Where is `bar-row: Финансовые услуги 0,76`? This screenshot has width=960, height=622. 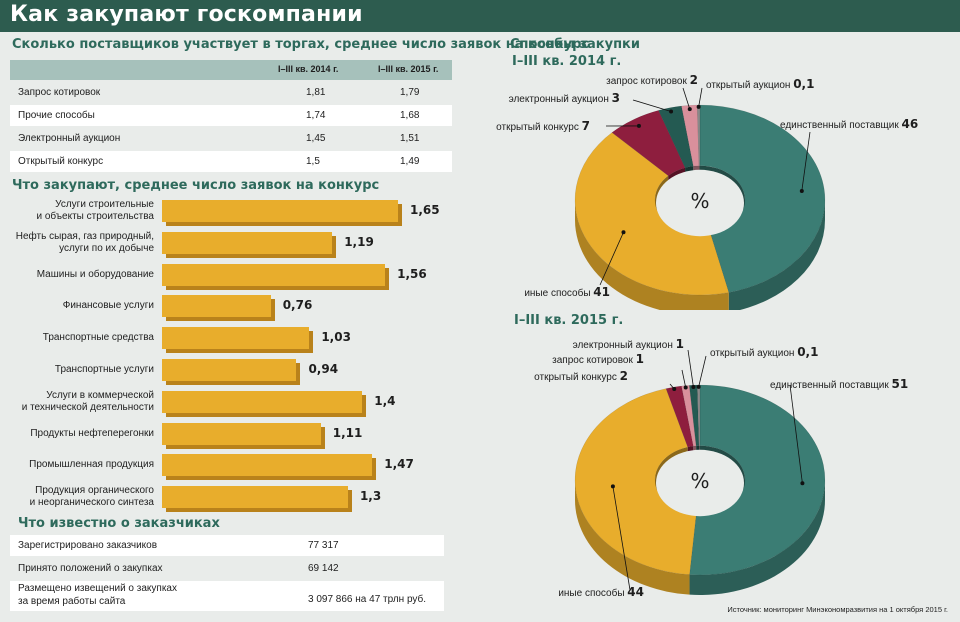
bar-row: Финансовые услуги 0,76 is located at coordinates (235, 307).